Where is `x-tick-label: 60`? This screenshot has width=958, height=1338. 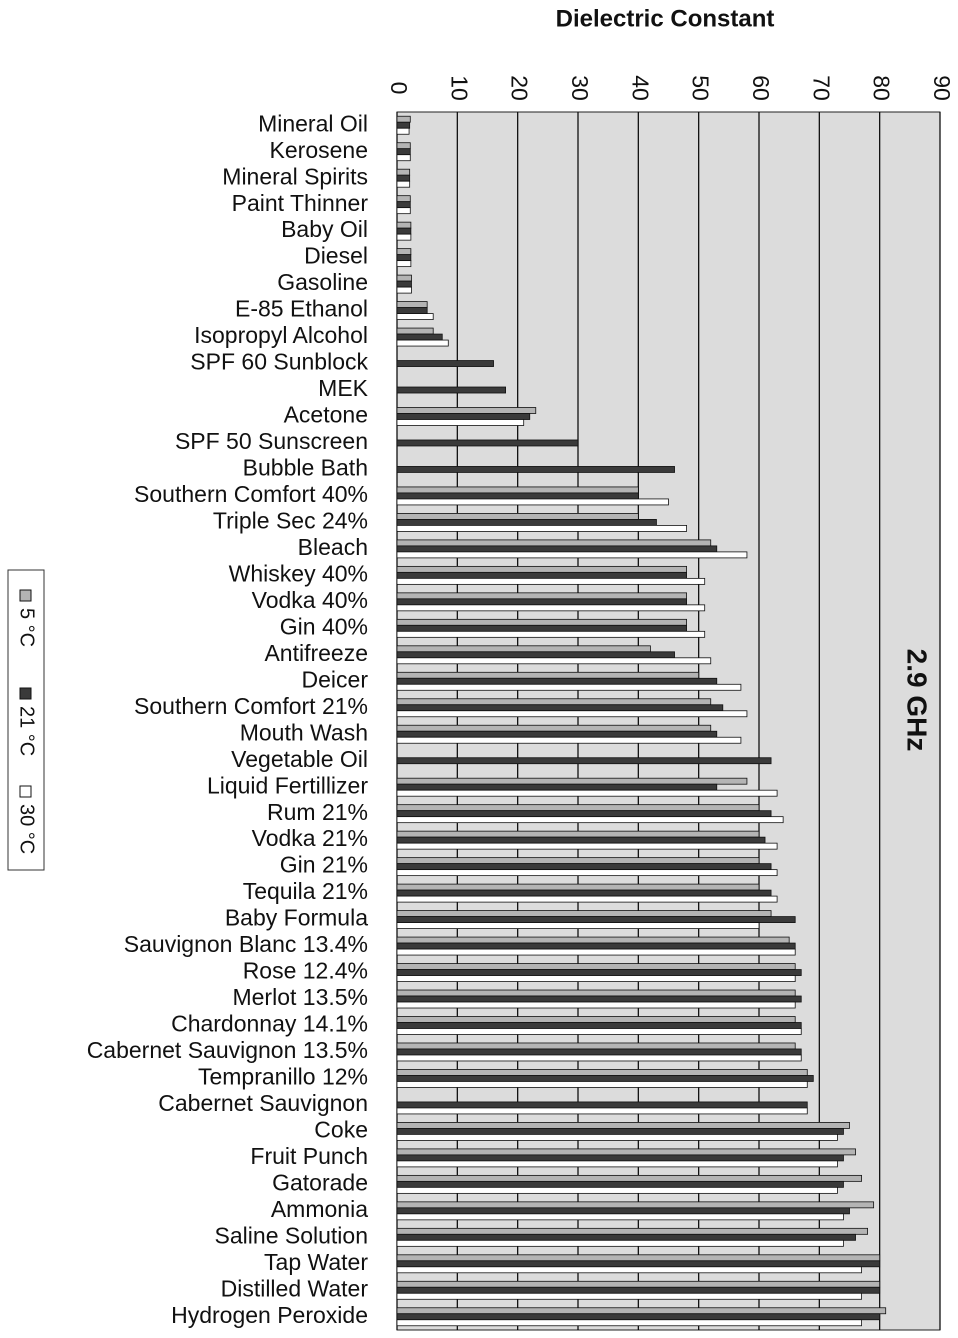
x-tick-label: 60 is located at coordinates (761, 88).